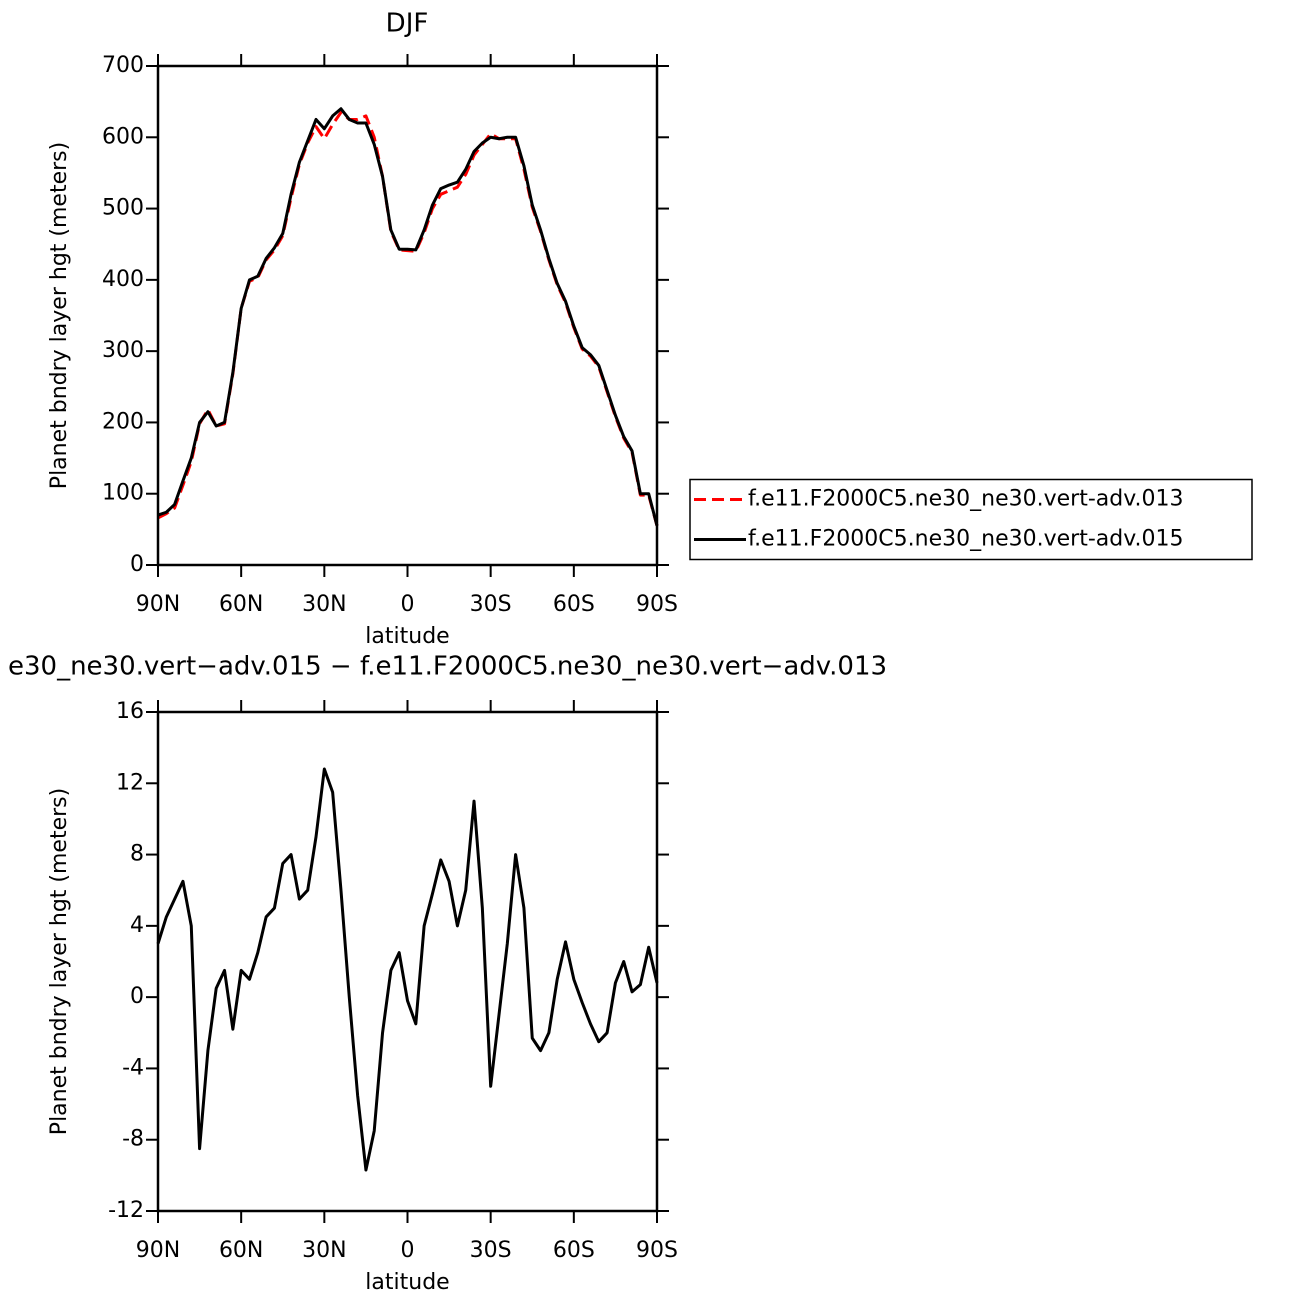  Describe the element at coordinates (123, 136) in the screenshot. I see `y-tick-label: 600` at that location.